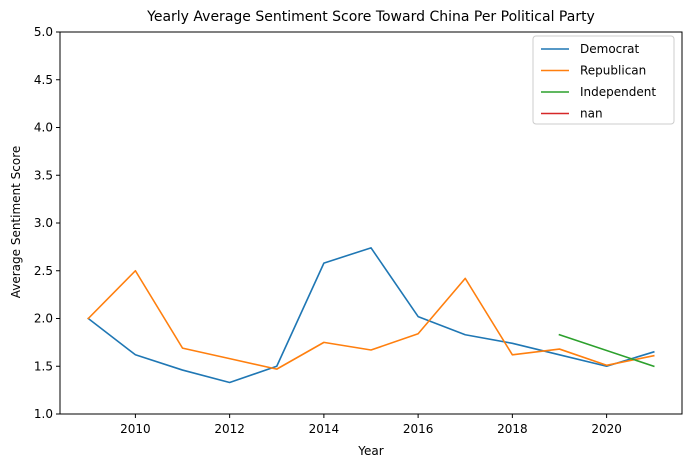 This screenshot has height=468, width=691. What do you see at coordinates (43, 366) in the screenshot?
I see `y-tick-label: 1.5` at bounding box center [43, 366].